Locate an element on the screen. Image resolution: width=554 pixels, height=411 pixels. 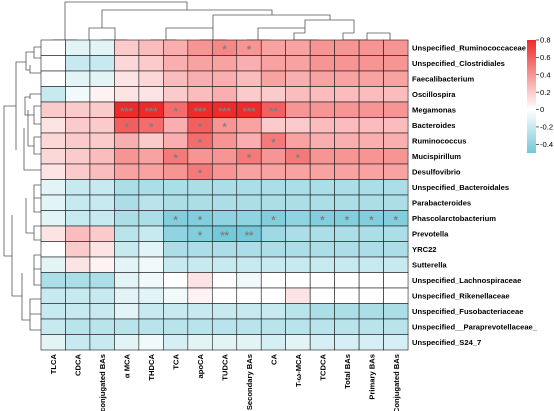
column-label: CDCA is located at coordinates (78, 364).